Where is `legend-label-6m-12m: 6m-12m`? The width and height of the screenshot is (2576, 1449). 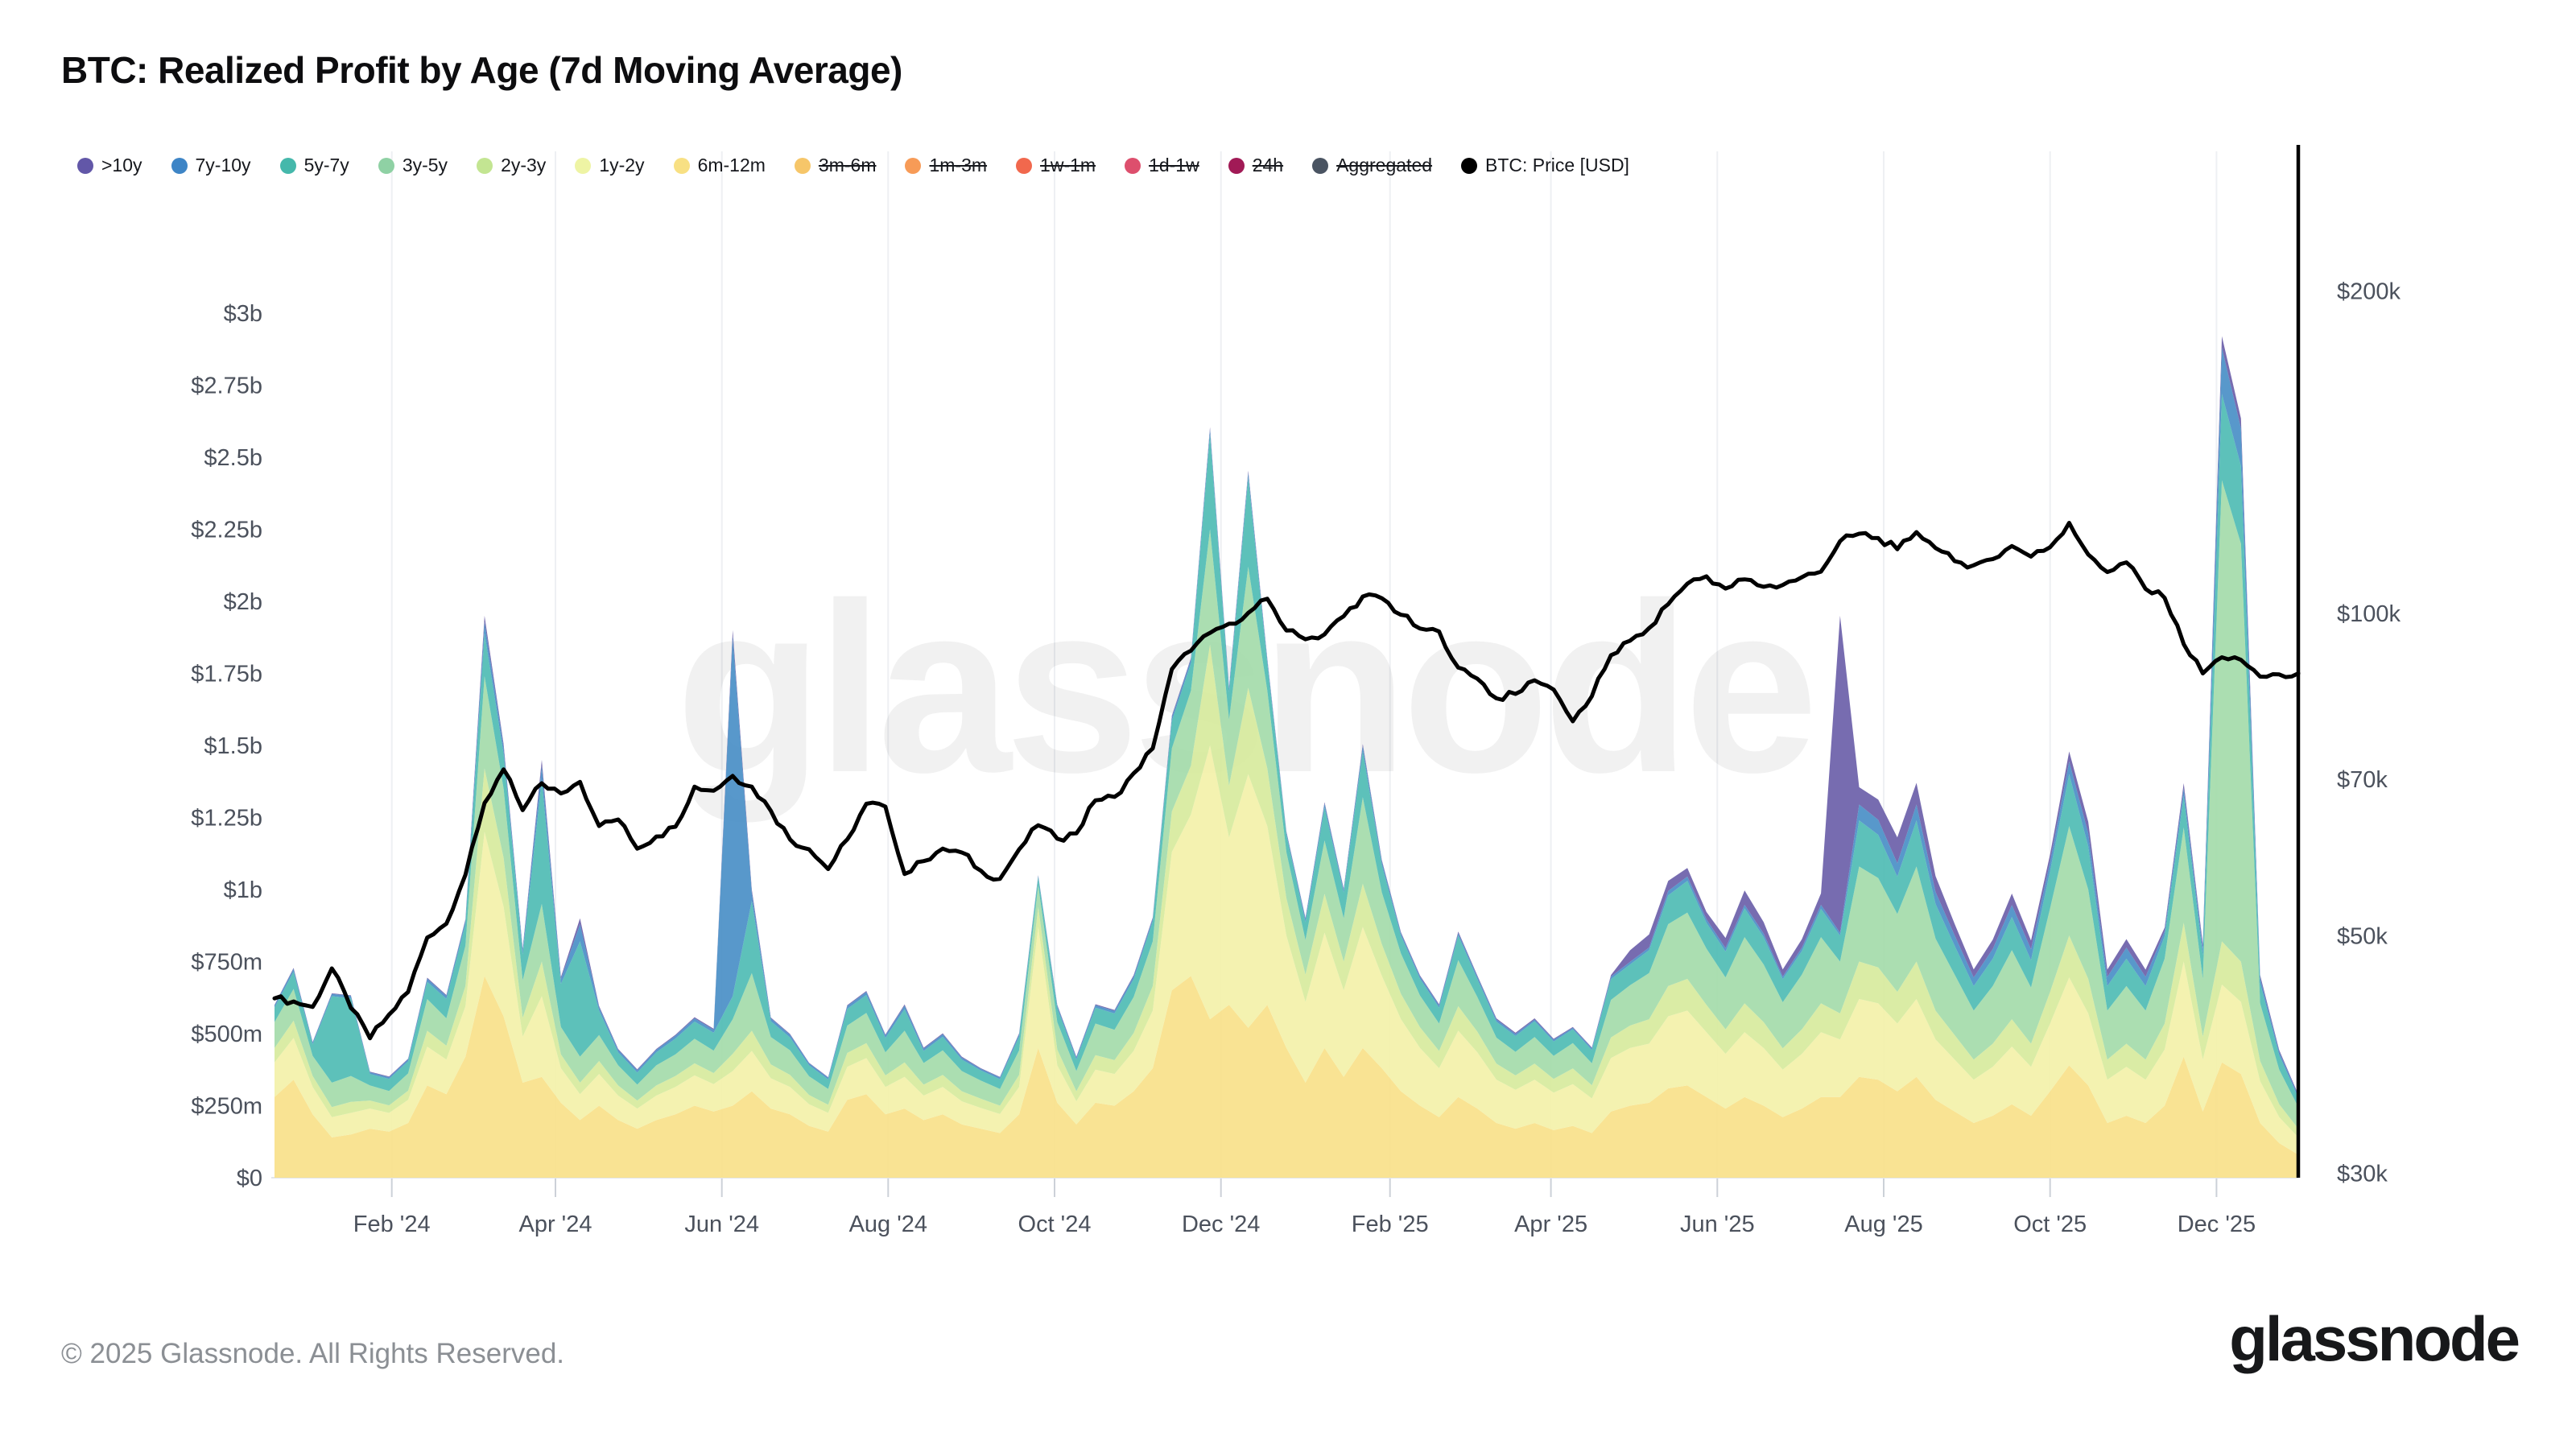
legend-label-6m-12m: 6m-12m is located at coordinates (731, 165).